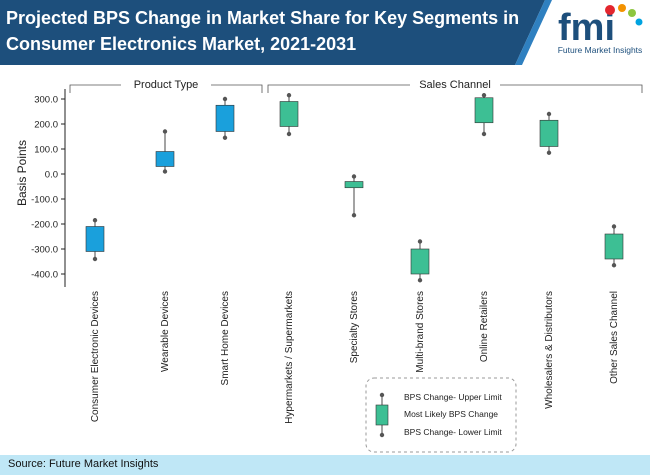 This screenshot has width=650, height=475. I want to click on y-tick-label: -300.0, so click(44, 250).